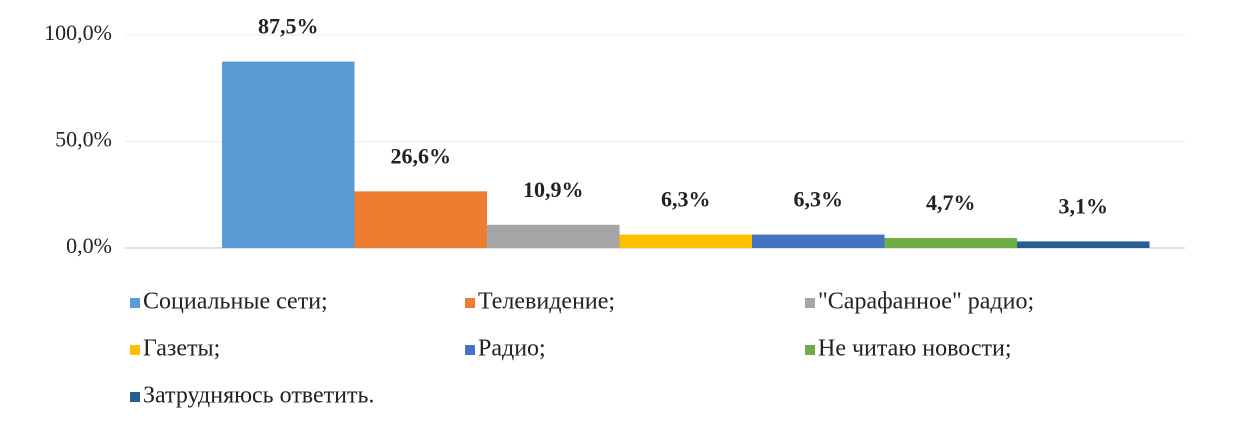  I want to click on legend-label: "Сарафанное" радио;, so click(926, 302).